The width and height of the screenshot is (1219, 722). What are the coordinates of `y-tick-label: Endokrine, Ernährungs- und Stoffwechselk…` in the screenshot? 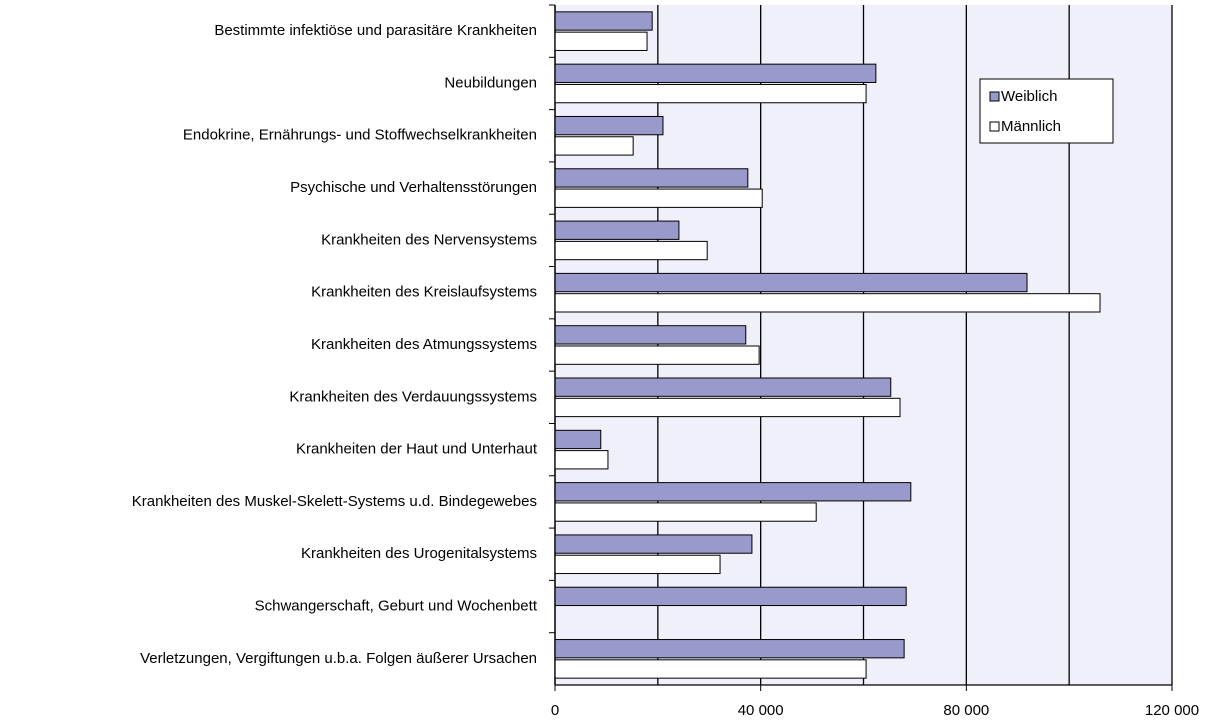 It's located at (360, 135).